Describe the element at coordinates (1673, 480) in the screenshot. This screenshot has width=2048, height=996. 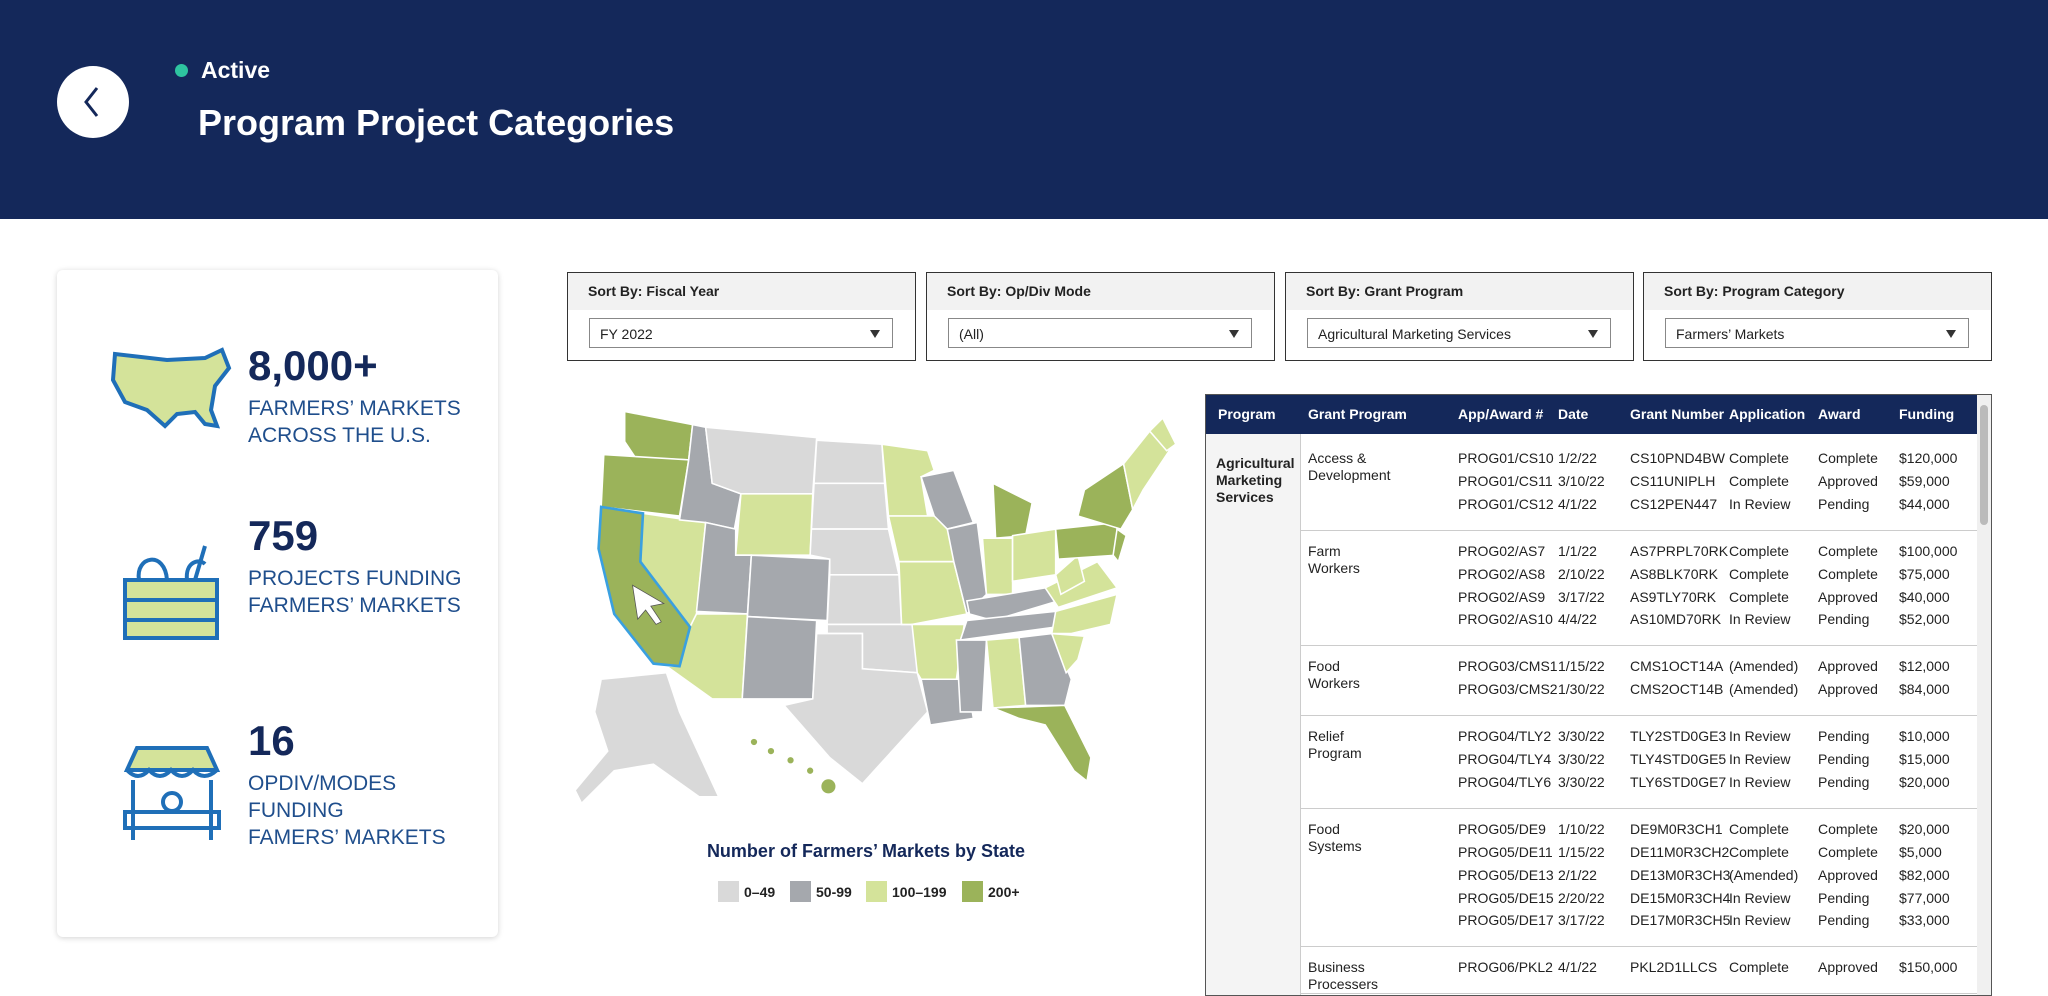
I see `table-cell: CS11UNIPLH` at that location.